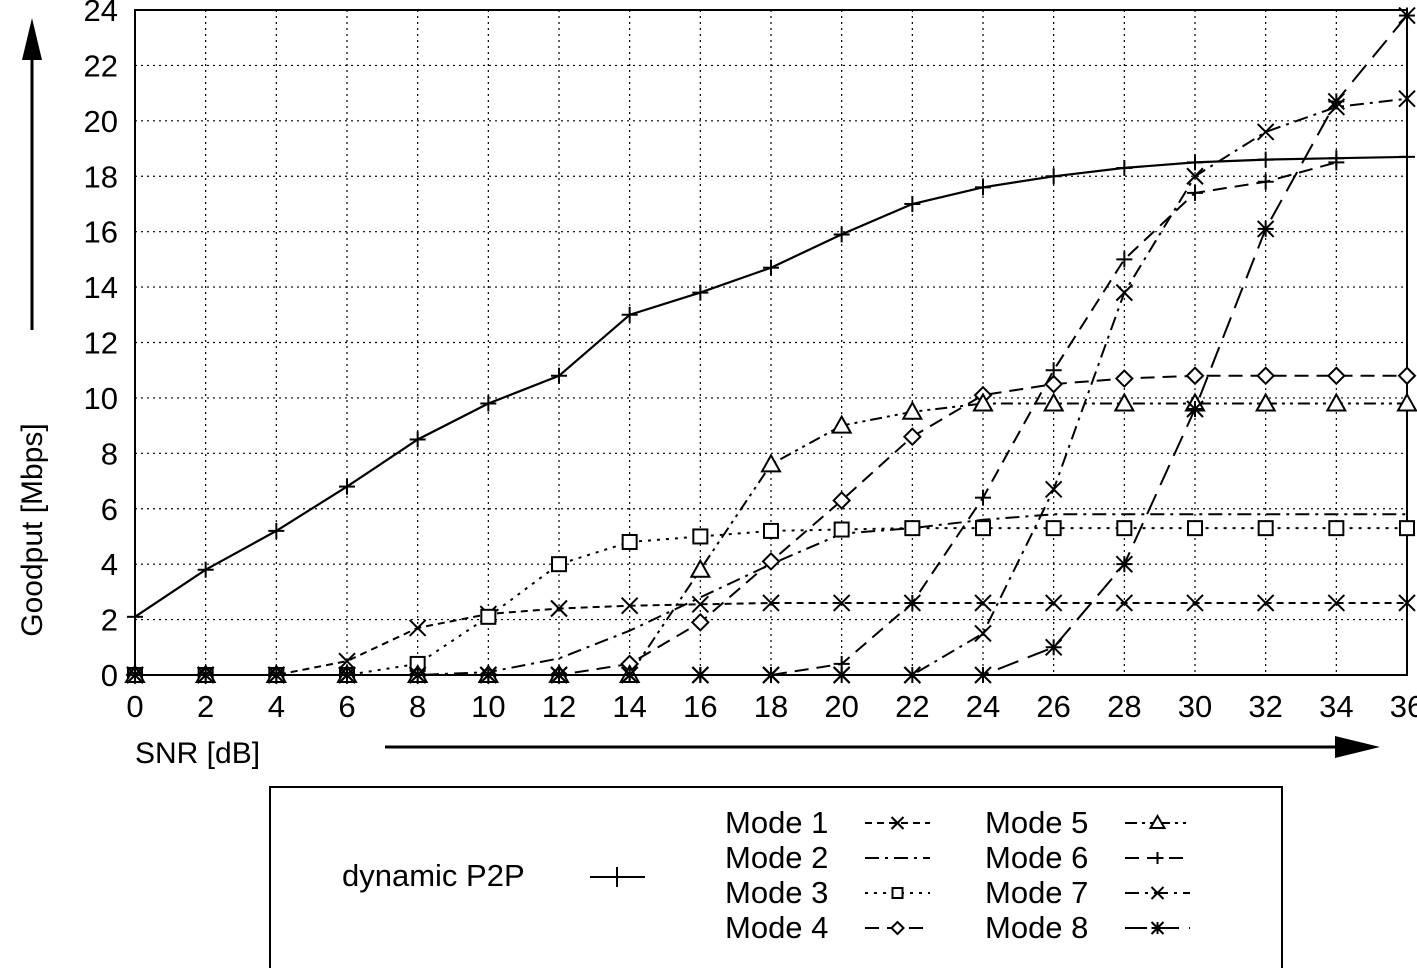  What do you see at coordinates (417, 706) in the screenshot?
I see `x-tick-label: 8` at bounding box center [417, 706].